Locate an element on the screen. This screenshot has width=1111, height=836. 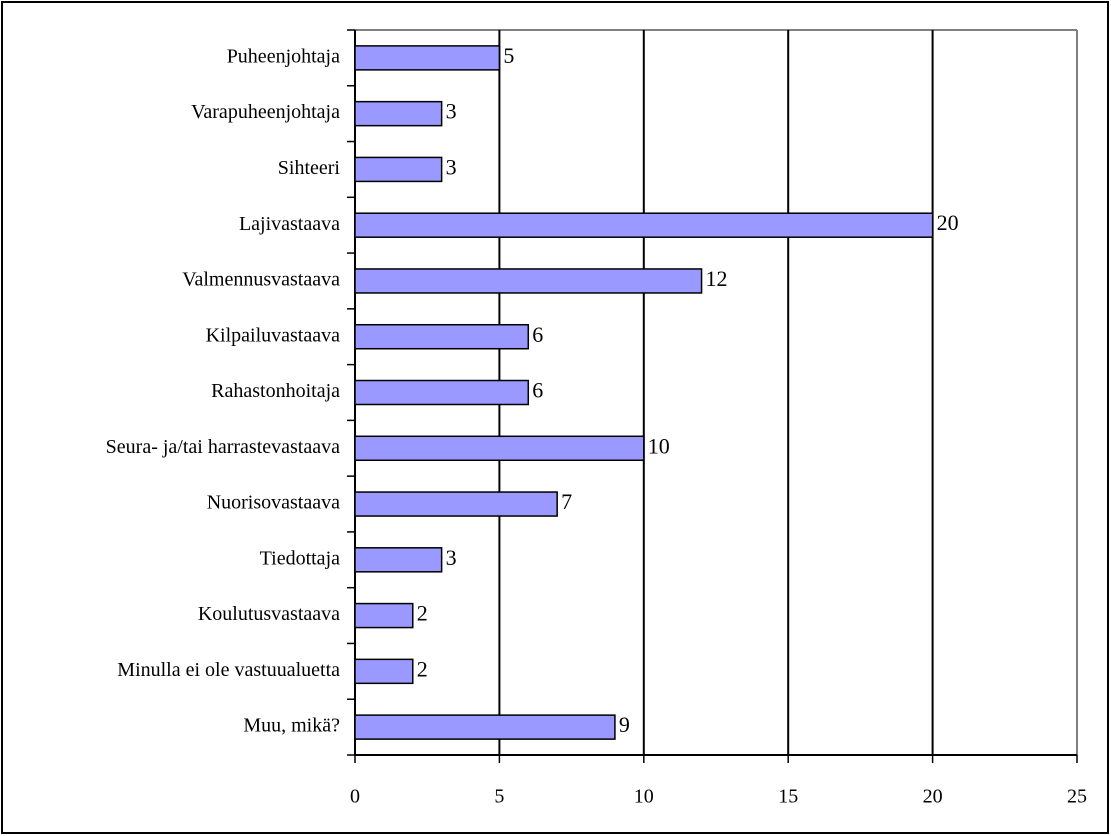
y-tick-label: Varapuheenjohtaja is located at coordinates (265, 112).